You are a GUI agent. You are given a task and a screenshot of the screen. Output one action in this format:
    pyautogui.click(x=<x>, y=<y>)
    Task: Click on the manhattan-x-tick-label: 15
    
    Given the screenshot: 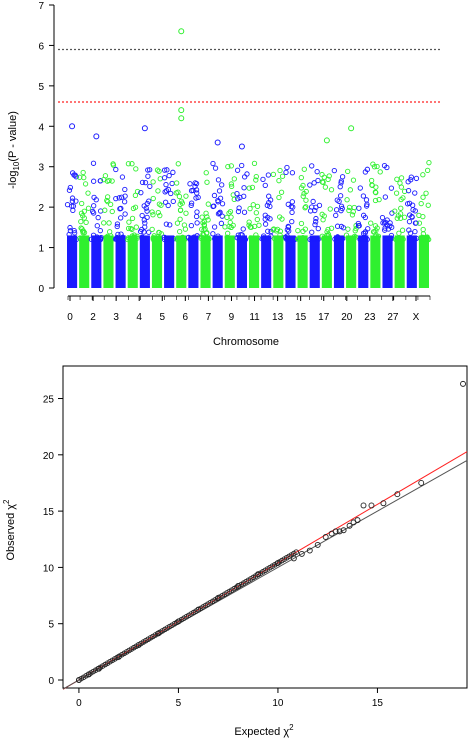 What is the action you would take?
    pyautogui.click(x=301, y=317)
    